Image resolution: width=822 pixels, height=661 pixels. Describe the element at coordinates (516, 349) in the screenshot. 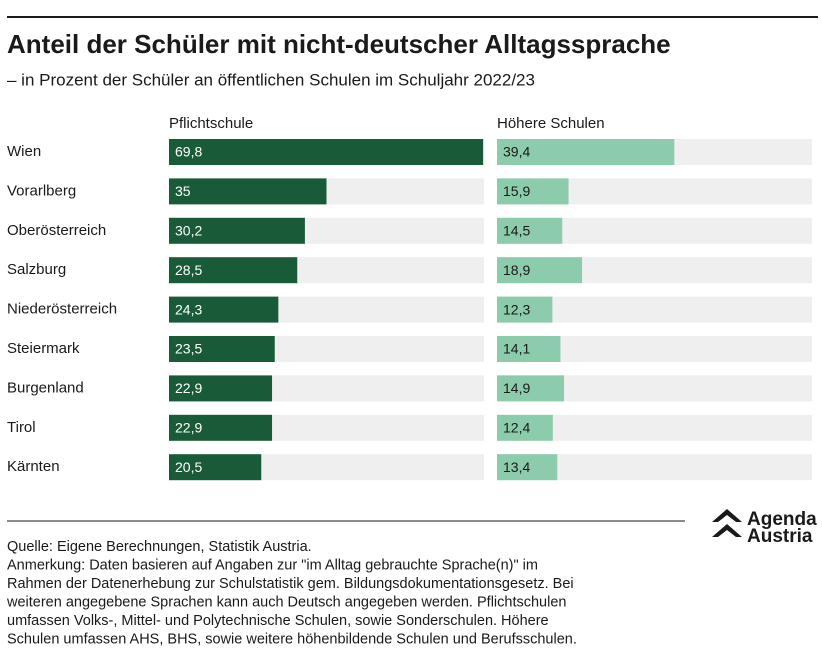

I see `value-label: 14,1` at that location.